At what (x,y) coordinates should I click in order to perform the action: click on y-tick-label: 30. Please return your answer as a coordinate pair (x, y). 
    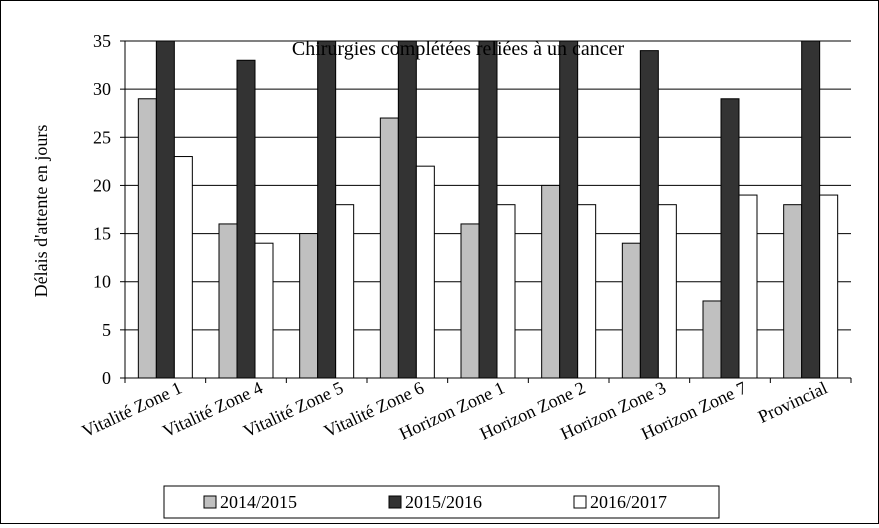
    Looking at the image, I should click on (102, 89).